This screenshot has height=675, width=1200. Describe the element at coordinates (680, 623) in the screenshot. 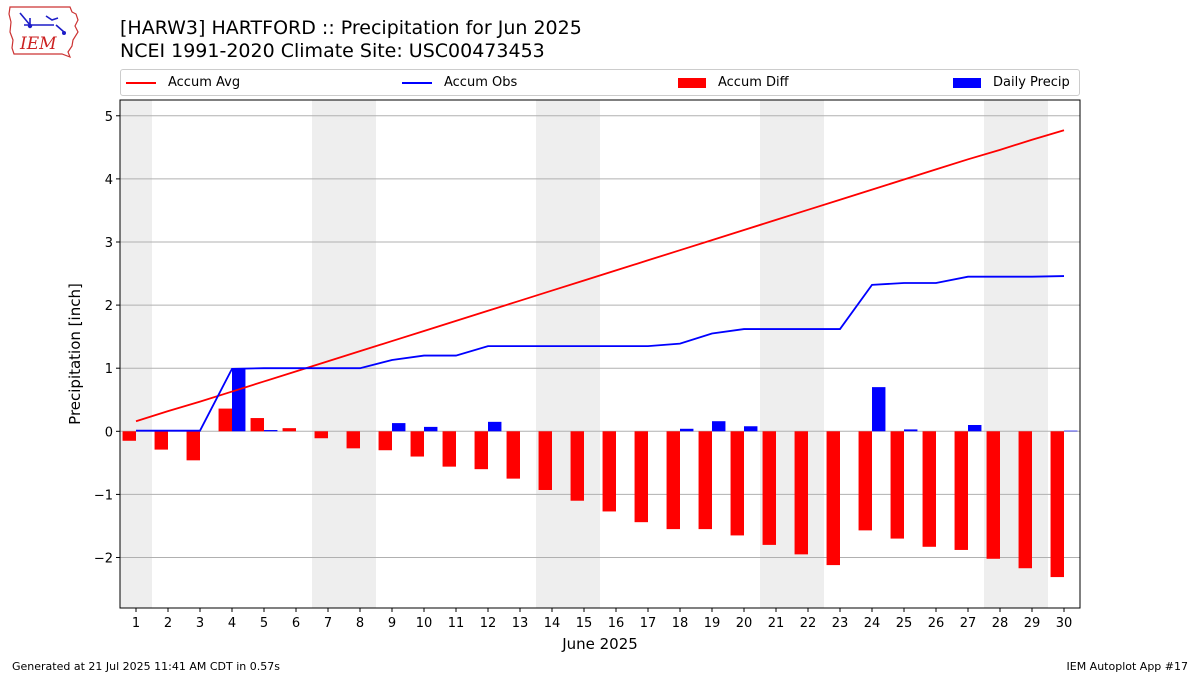

I see `x-tick-label: 18` at that location.